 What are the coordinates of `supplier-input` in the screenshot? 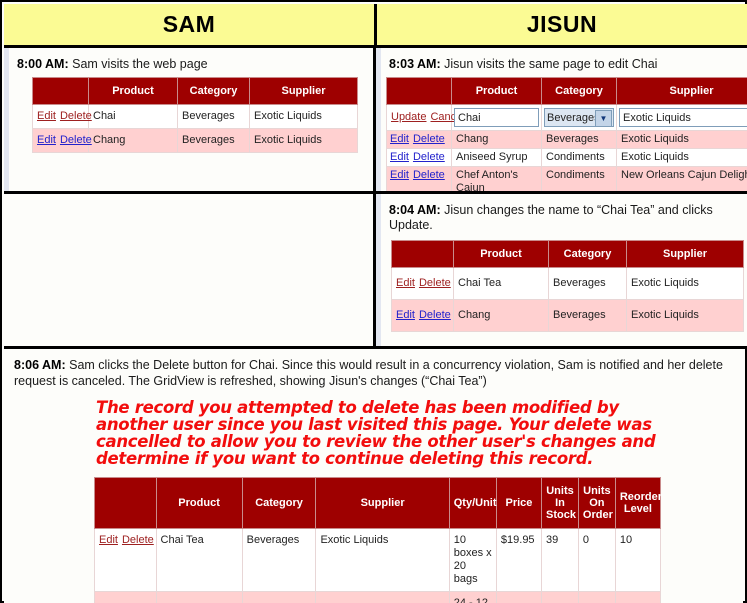 It's located at (683, 117).